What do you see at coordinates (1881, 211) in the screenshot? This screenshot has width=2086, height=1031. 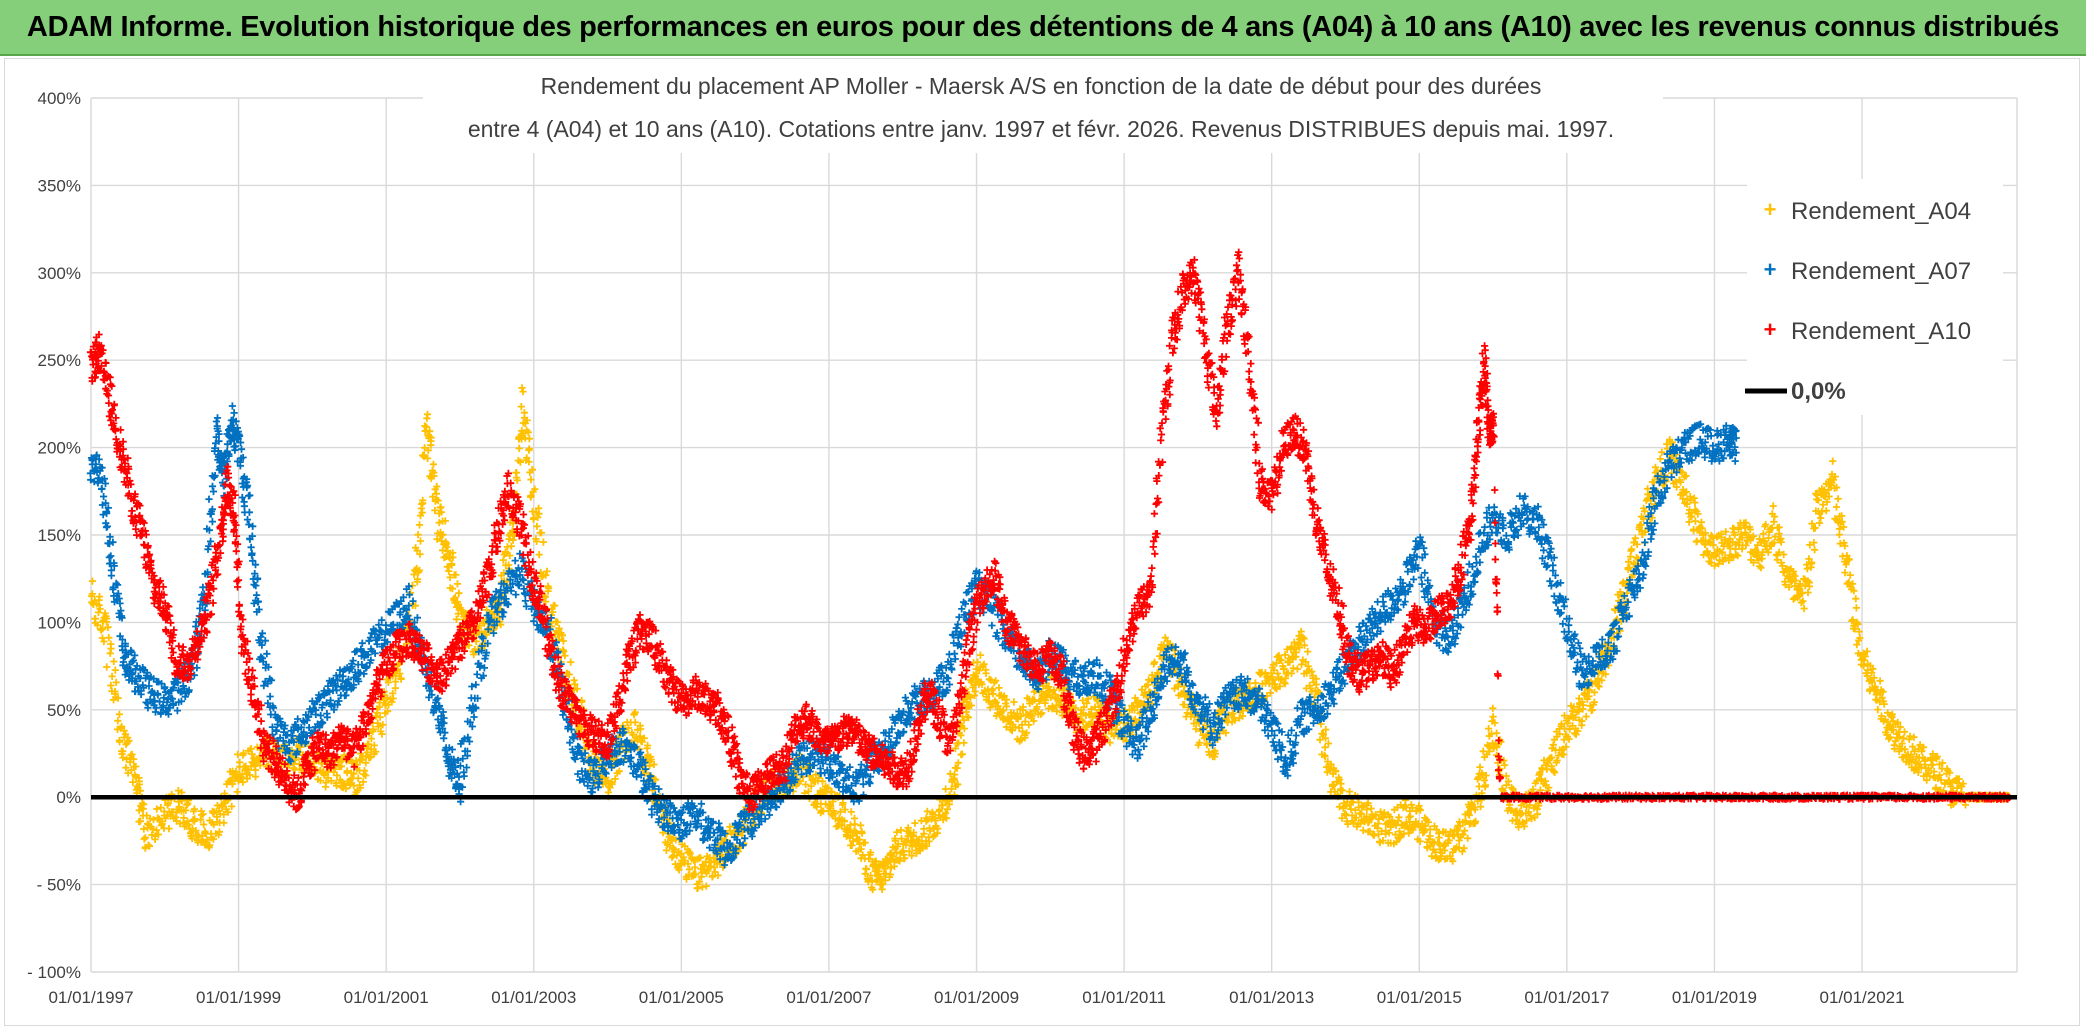 I see `legend-label-a04: Rendement_A04` at bounding box center [1881, 211].